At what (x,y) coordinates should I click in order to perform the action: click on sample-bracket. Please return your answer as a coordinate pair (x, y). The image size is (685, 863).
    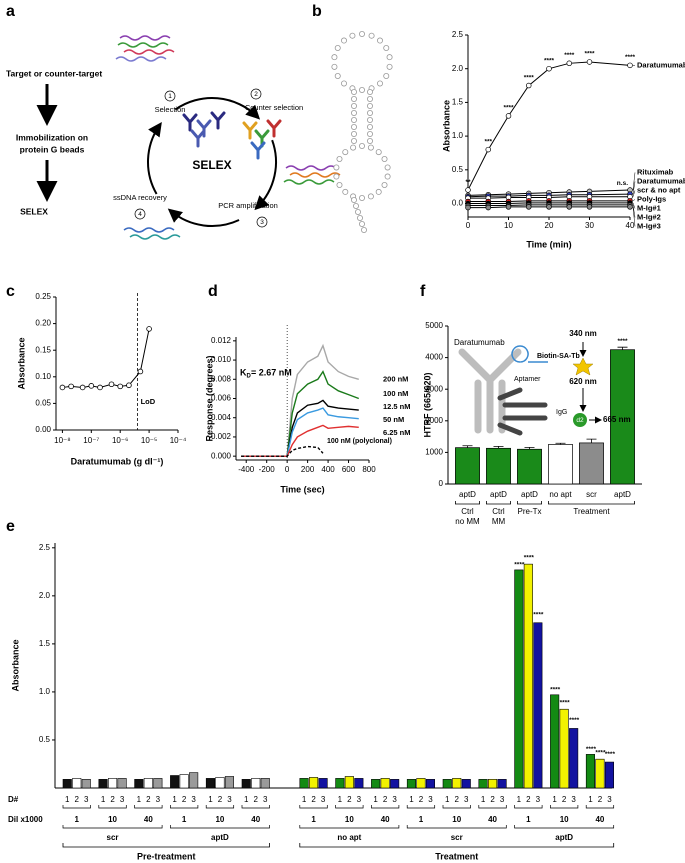
    Looking at the image, I should click on (349, 827).